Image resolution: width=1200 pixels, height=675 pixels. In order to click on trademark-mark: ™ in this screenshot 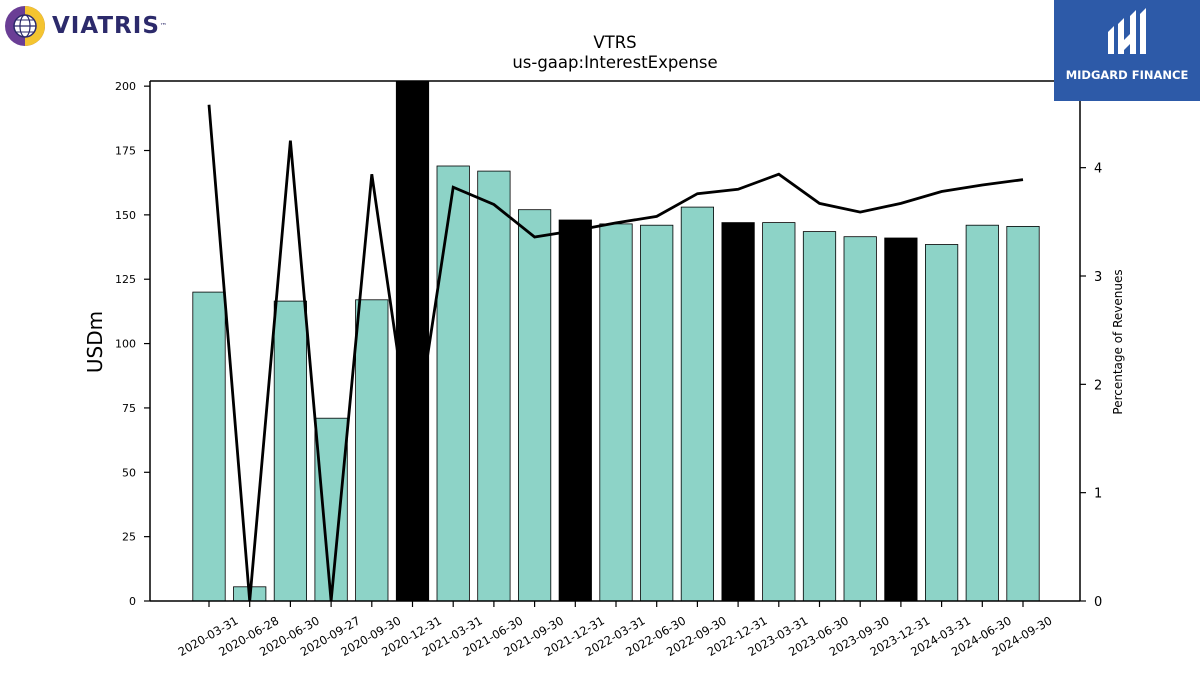, I will do `click(163, 26)`.